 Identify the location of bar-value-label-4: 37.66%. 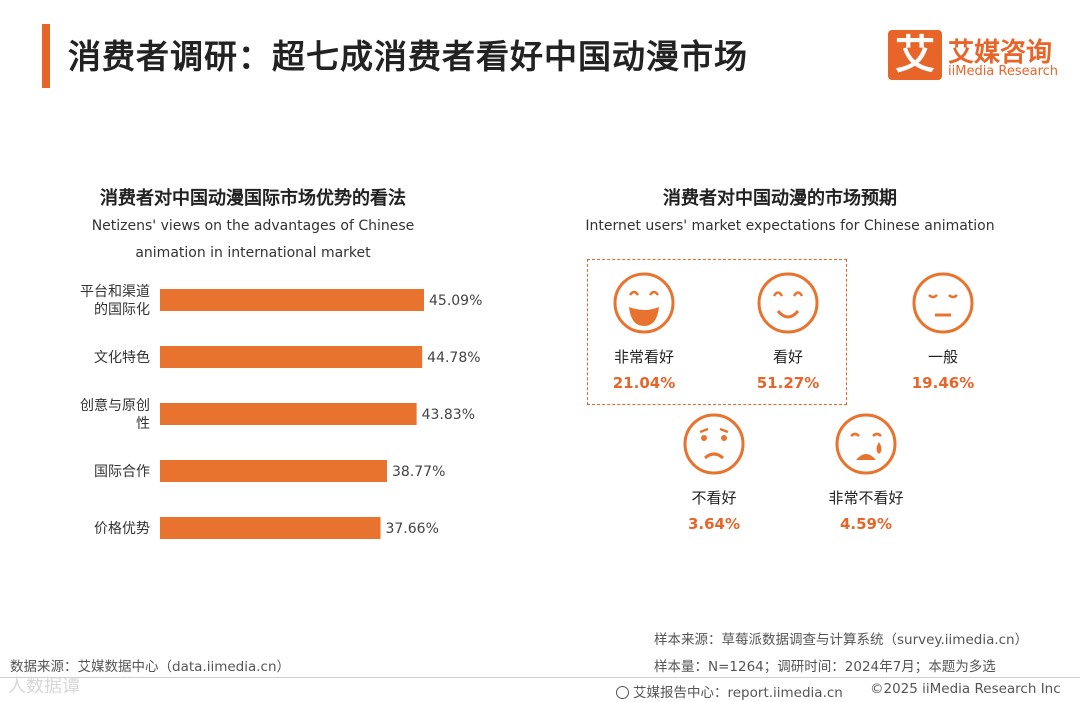
(411, 529).